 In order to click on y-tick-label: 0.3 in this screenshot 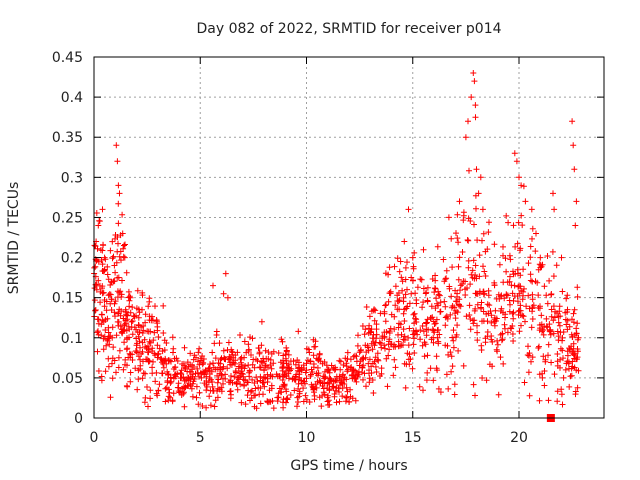, I will do `click(72, 178)`.